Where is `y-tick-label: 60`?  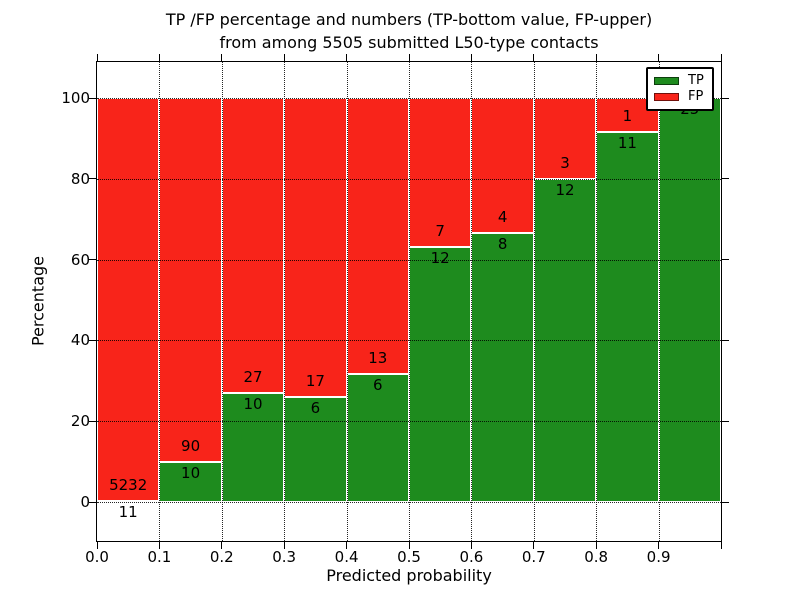 y-tick-label: 60 is located at coordinates (80, 259).